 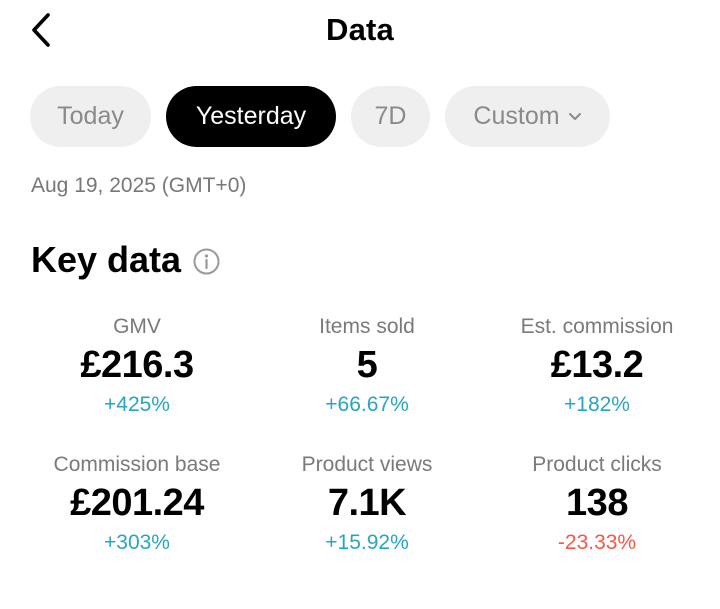 What do you see at coordinates (367, 365) in the screenshot?
I see `metric-value: 5` at bounding box center [367, 365].